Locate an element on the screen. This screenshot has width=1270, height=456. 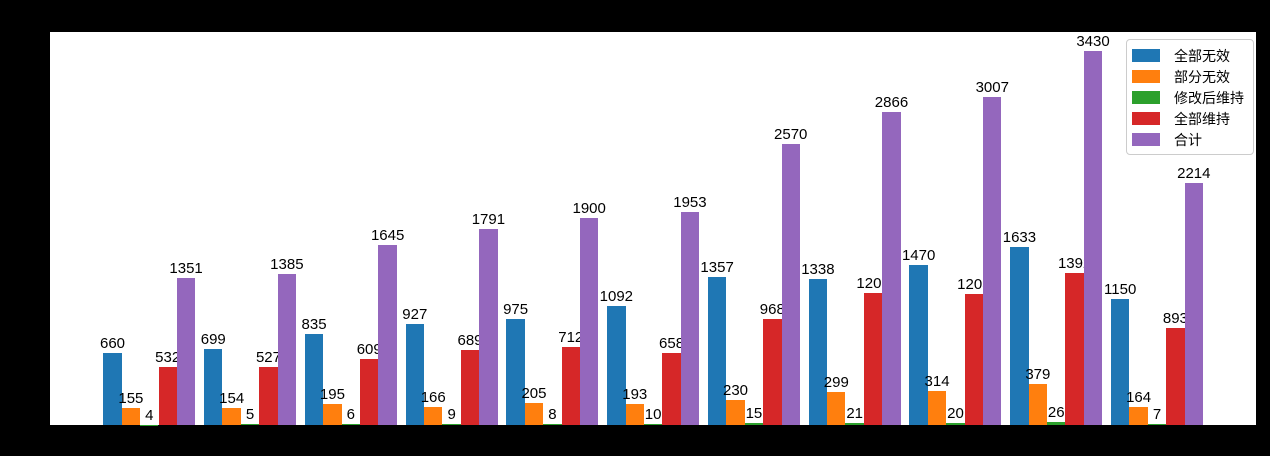
bar-value-label-series3-group10: 893 is located at coordinates (1175, 318).